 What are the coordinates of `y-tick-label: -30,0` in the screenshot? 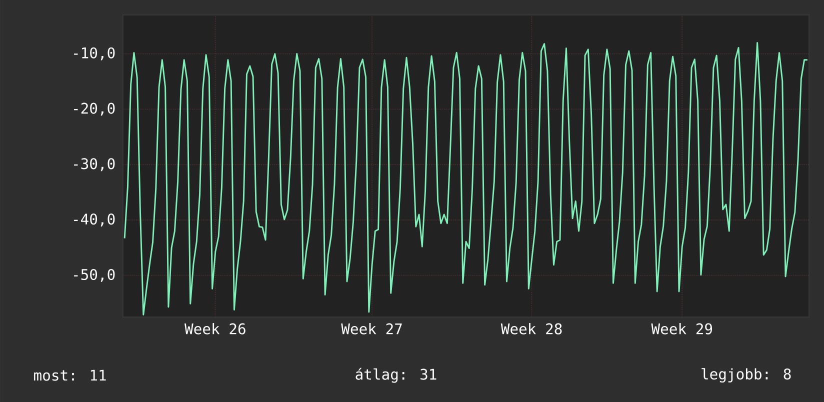 It's located at (94, 165).